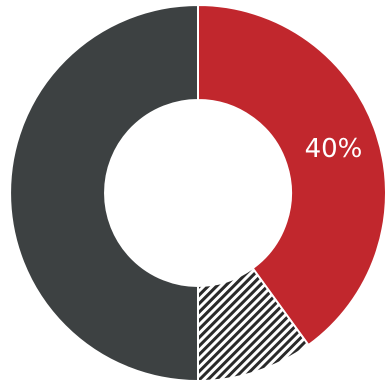 The image size is (390, 389). I want to click on donut-labels: 40%, so click(334, 149).